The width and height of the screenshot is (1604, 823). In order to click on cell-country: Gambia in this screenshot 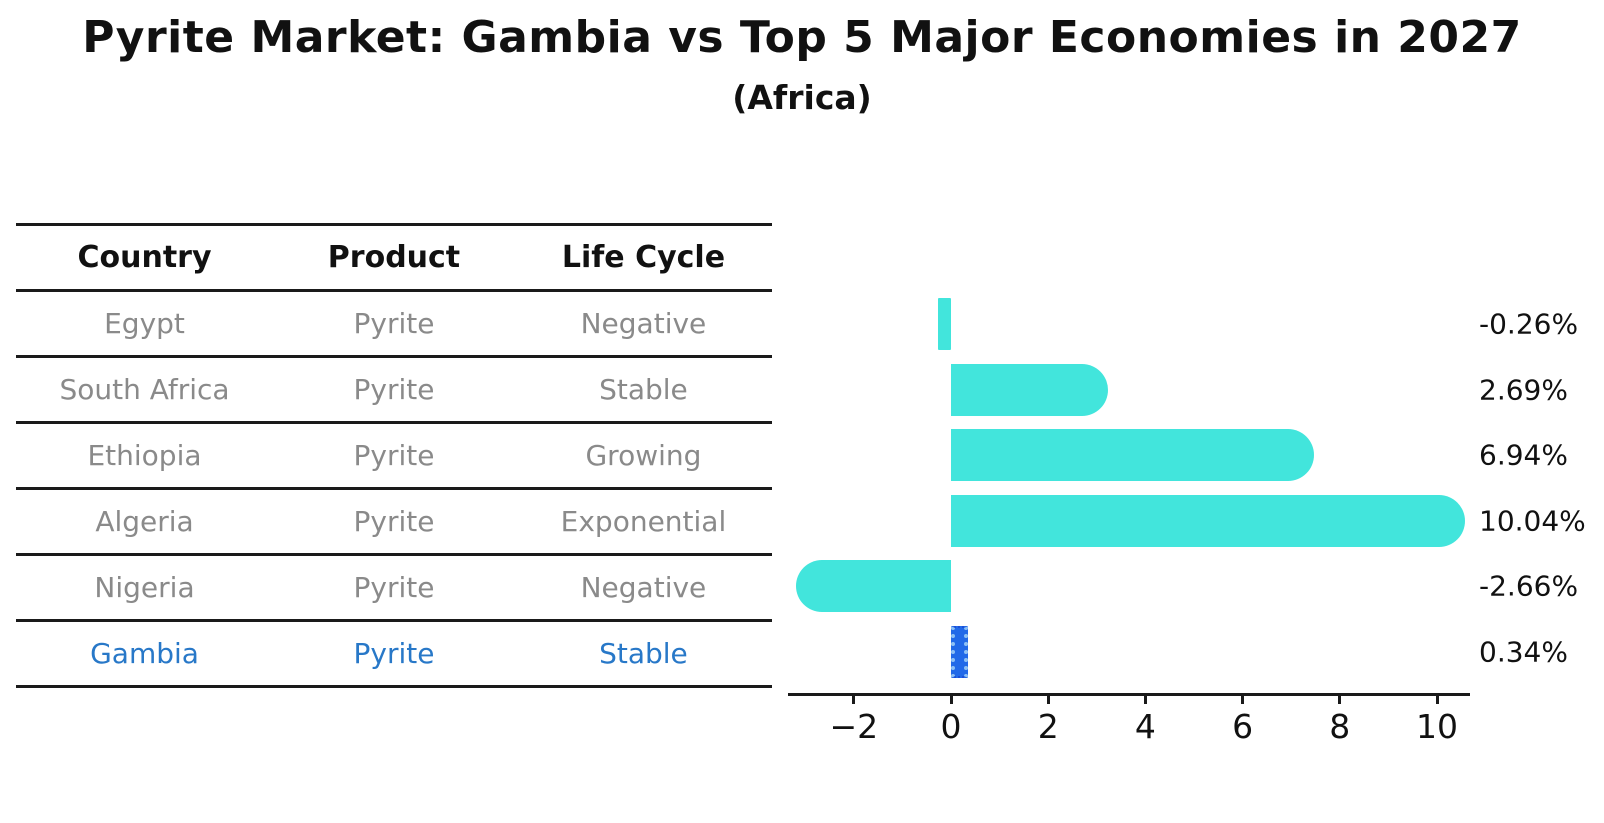, I will do `click(144, 653)`.